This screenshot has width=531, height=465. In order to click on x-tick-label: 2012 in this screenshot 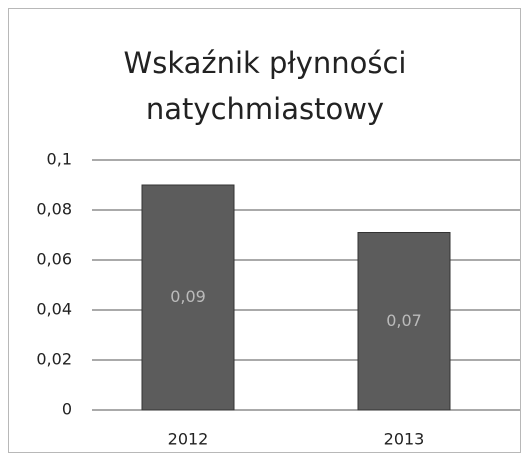, I will do `click(188, 439)`.